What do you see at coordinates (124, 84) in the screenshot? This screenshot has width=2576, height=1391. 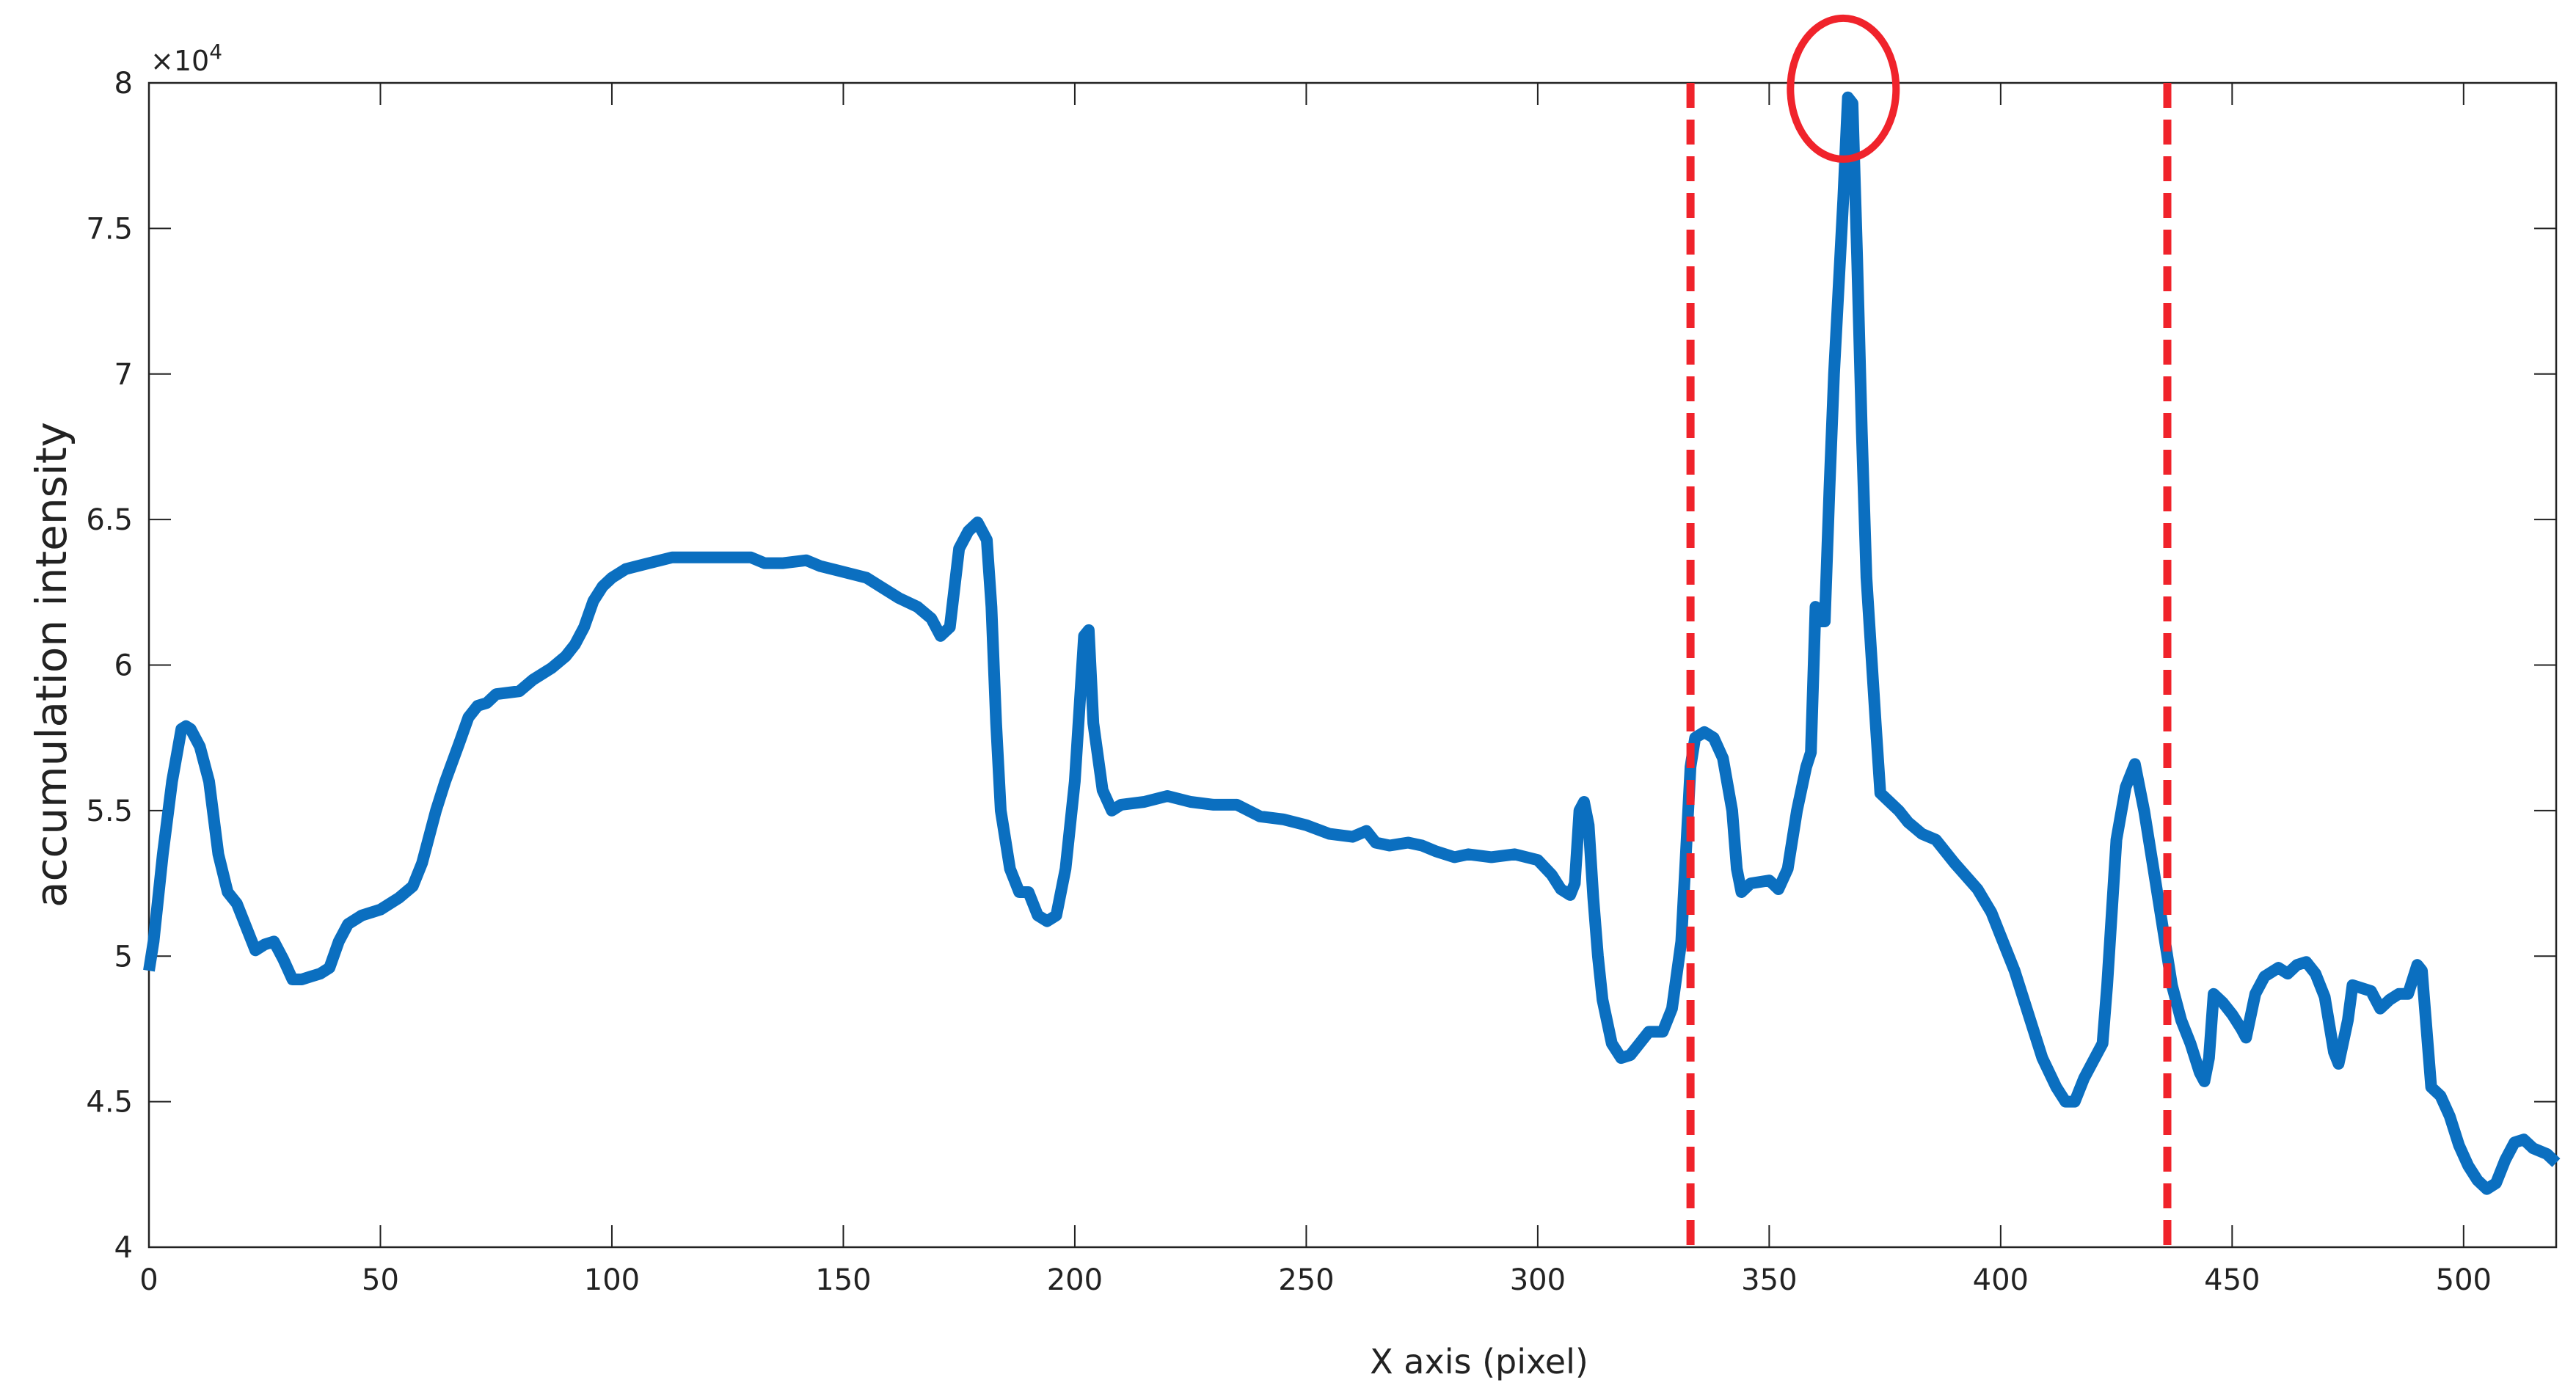 I see `y-tick-label: 8` at bounding box center [124, 84].